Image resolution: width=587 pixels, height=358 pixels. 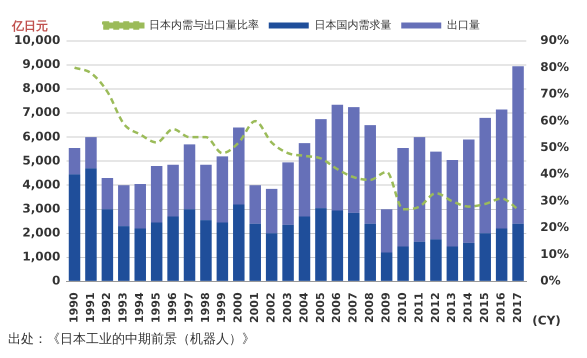 I want to click on x-tick-label: 2001, so click(x=255, y=308).